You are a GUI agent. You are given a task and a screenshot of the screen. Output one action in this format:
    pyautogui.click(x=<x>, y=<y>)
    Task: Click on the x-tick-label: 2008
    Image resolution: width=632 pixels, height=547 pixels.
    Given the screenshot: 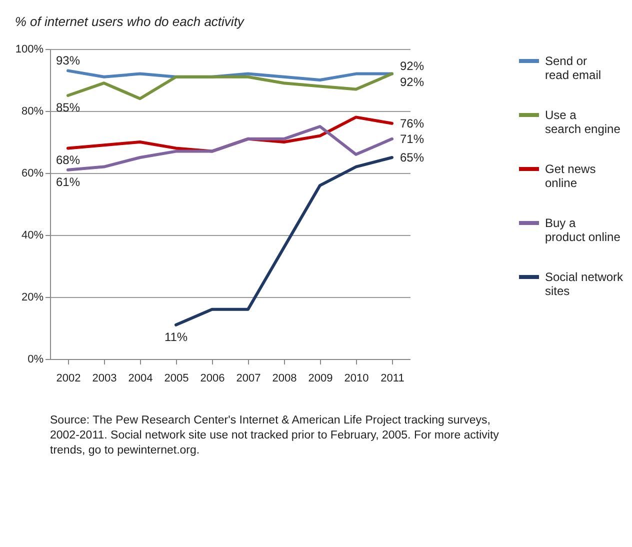 What is the action you would take?
    pyautogui.click(x=284, y=378)
    